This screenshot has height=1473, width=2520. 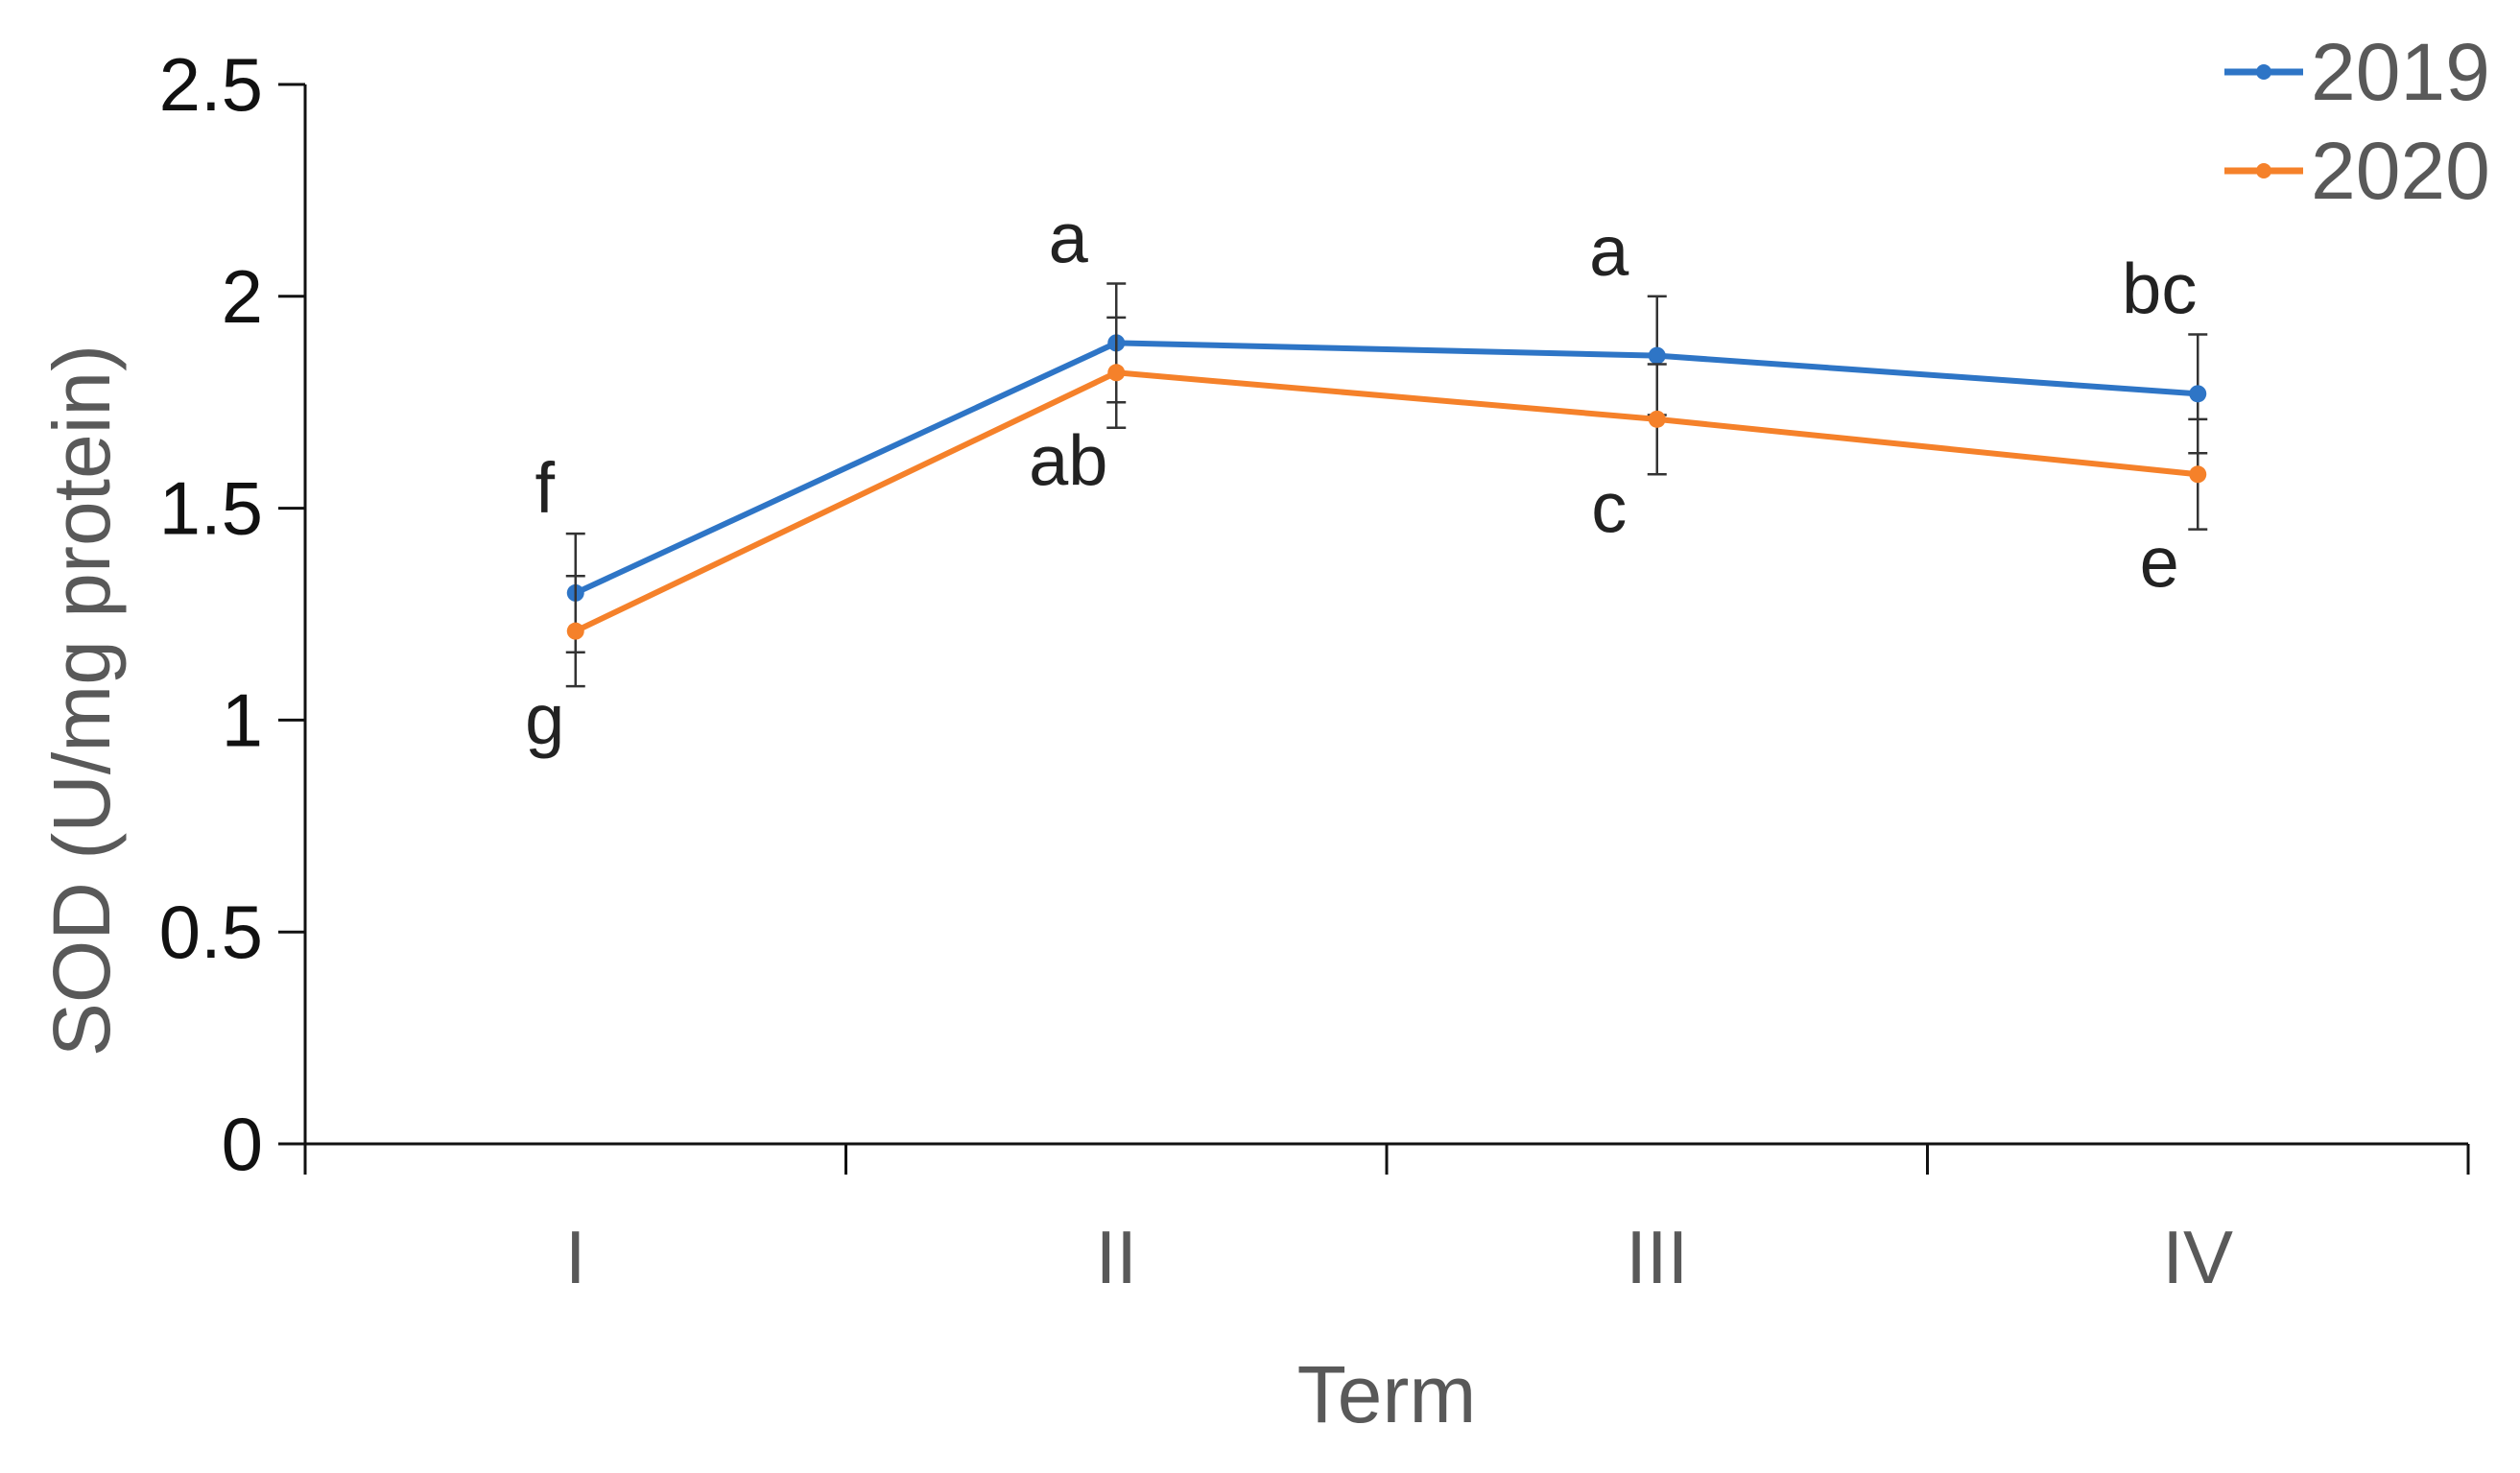 What do you see at coordinates (232, 614) in the screenshot?
I see `y-ticks: 0 0.5 1 1.5 2 2.5` at bounding box center [232, 614].